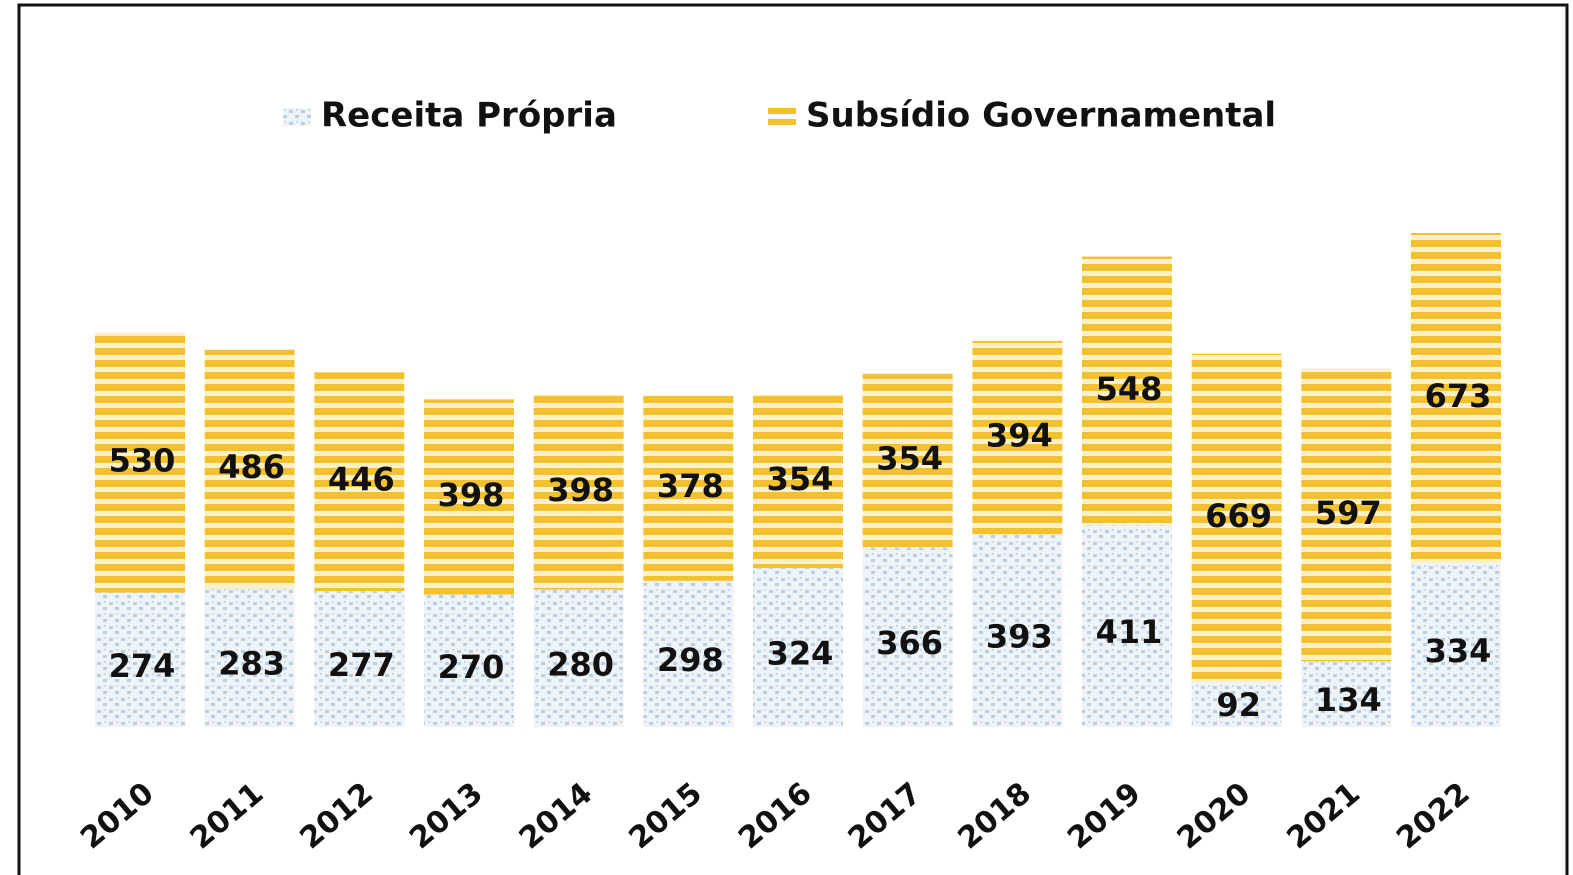 The height and width of the screenshot is (875, 1573). Describe the element at coordinates (1458, 651) in the screenshot. I see `data-label: 334` at that location.